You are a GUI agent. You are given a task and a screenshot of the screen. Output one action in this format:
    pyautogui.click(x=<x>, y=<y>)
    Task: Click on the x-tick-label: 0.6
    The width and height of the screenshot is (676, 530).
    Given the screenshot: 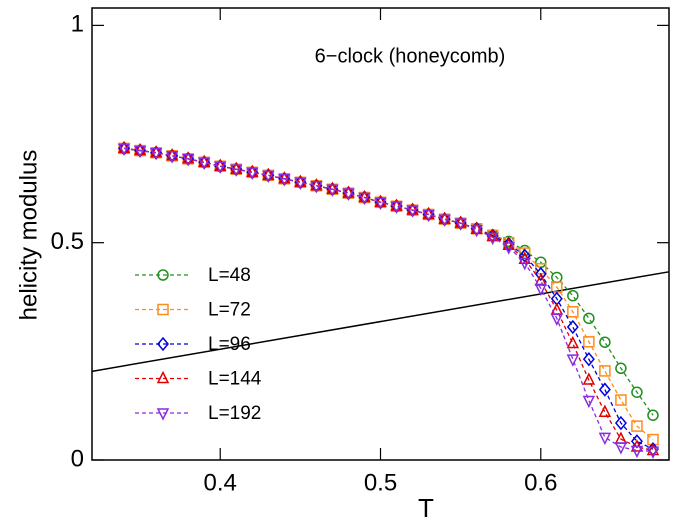 What is the action you would take?
    pyautogui.click(x=540, y=482)
    